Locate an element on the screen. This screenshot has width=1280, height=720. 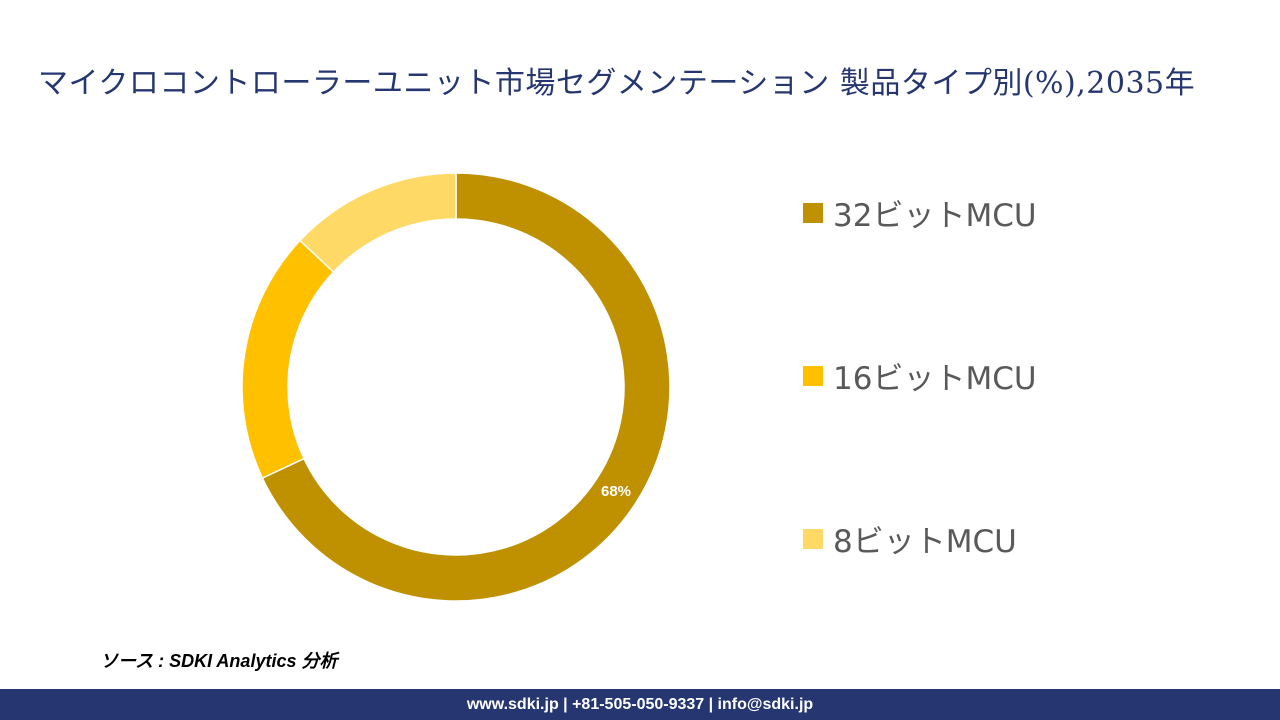
legend-label-32bit: 32ビットMCU is located at coordinates (935, 216).